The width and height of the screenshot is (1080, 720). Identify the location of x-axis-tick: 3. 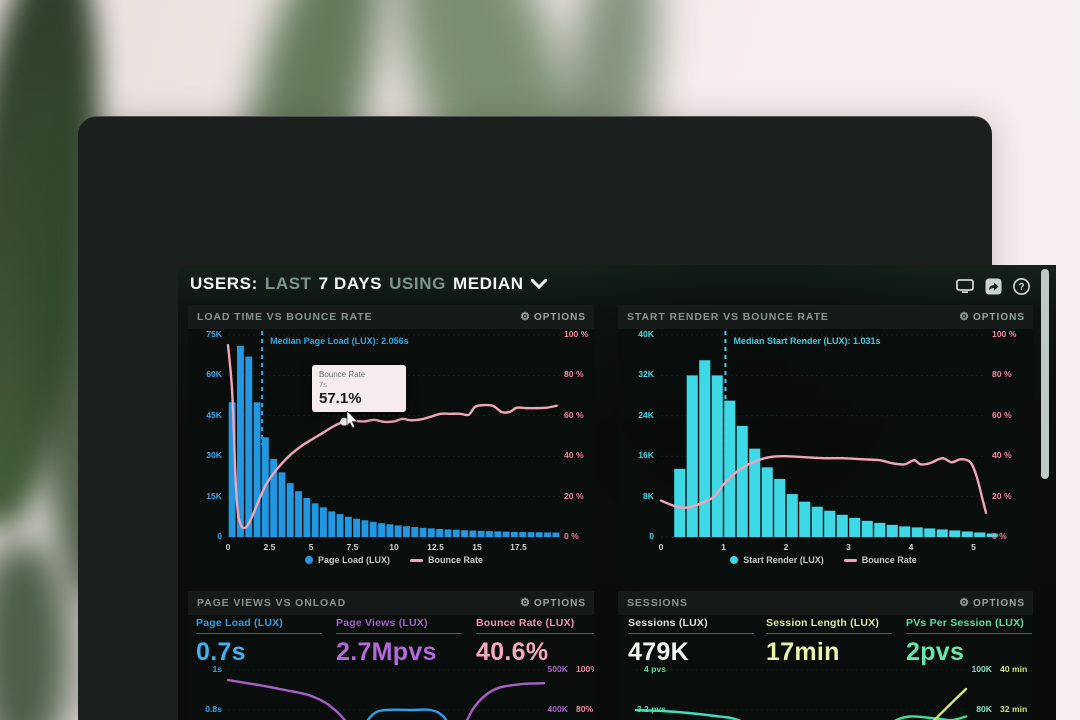
(848, 547).